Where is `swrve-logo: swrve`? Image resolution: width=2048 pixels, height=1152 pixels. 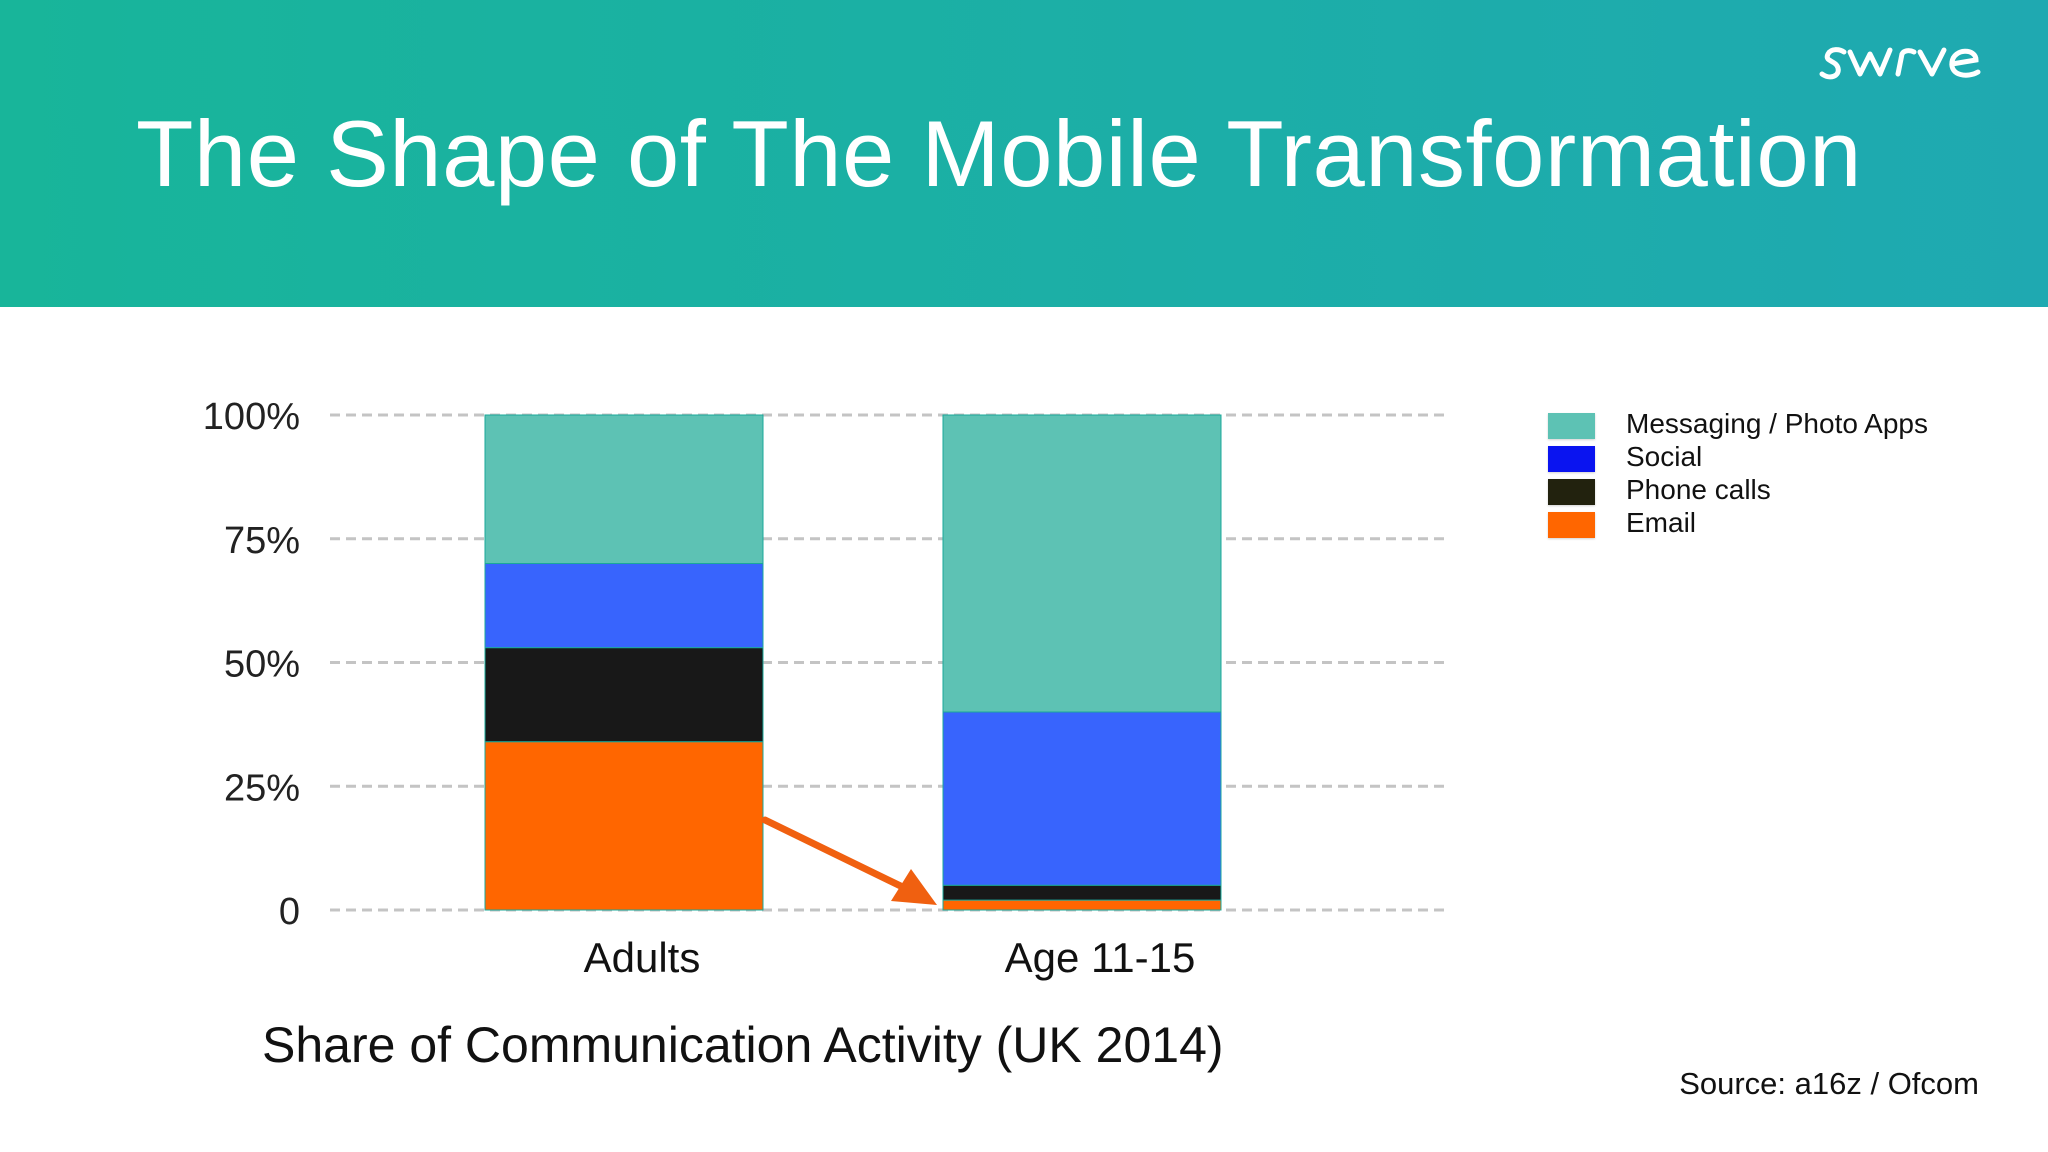 swrve-logo: swrve is located at coordinates (1900, 63).